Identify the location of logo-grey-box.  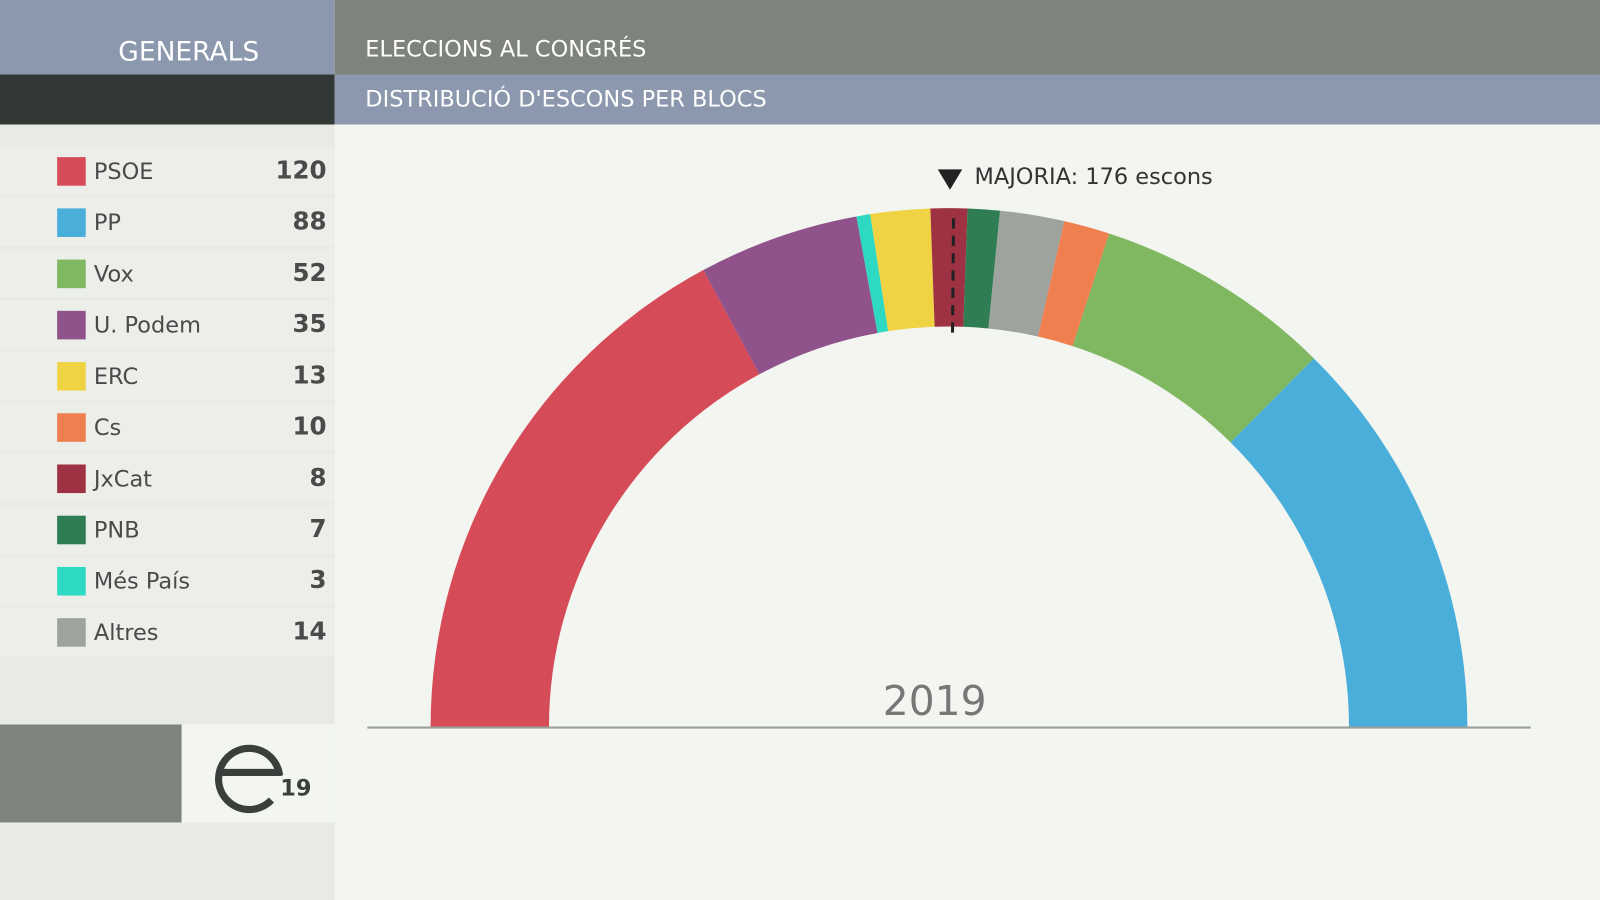
(91, 773).